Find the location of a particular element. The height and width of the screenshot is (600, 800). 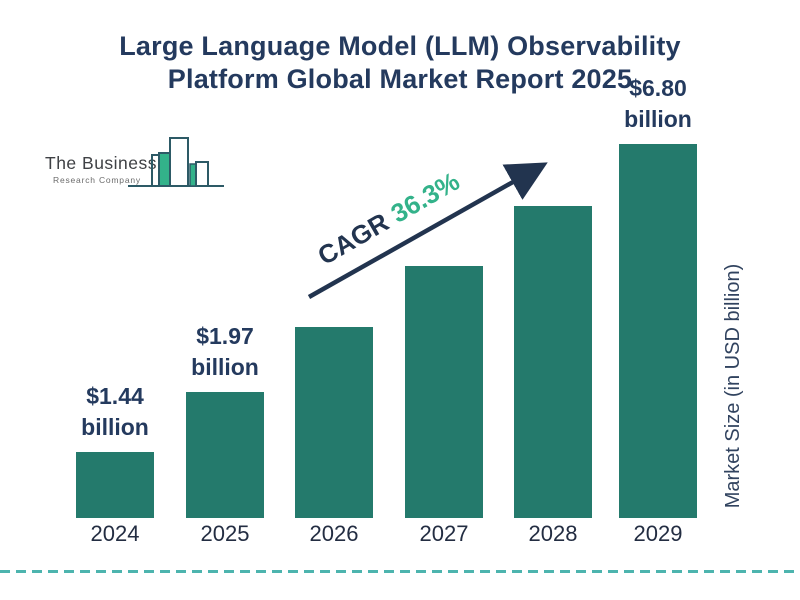

title-line-1: Large Language Model (LLM) Observability is located at coordinates (400, 46).